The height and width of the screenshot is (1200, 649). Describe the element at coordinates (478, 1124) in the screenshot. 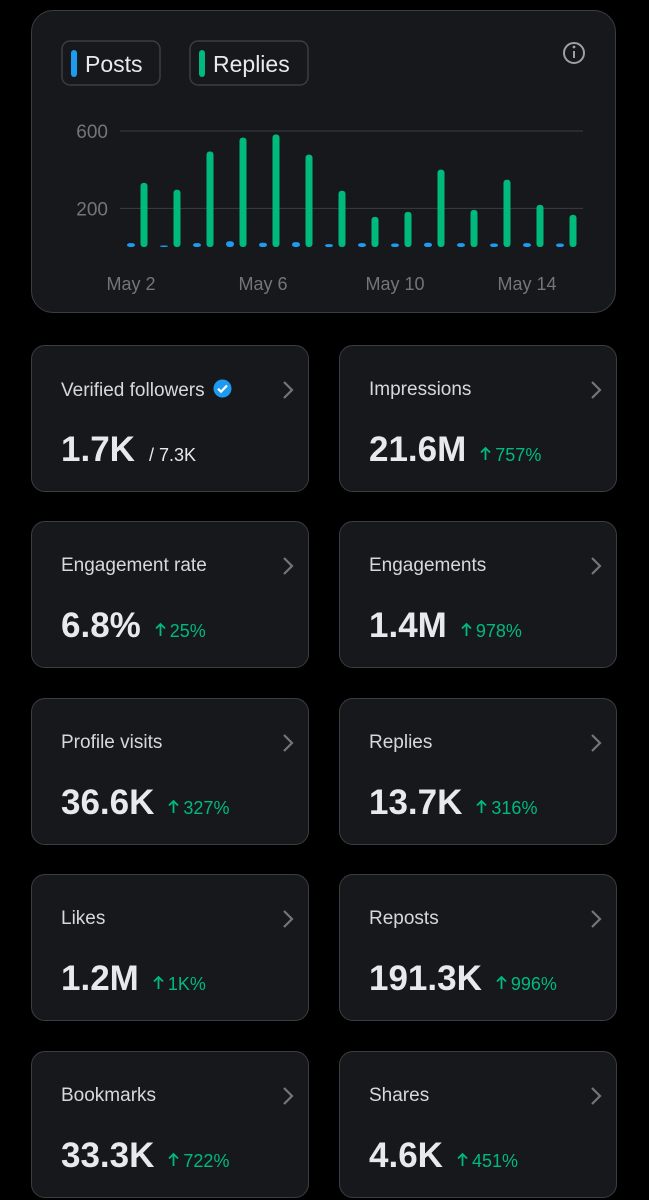

I see `metric-card: Shares 4.6K 451%` at that location.